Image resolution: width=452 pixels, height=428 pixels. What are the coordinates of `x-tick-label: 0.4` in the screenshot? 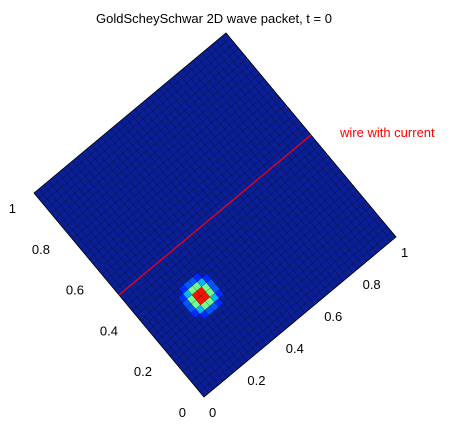 It's located at (295, 348).